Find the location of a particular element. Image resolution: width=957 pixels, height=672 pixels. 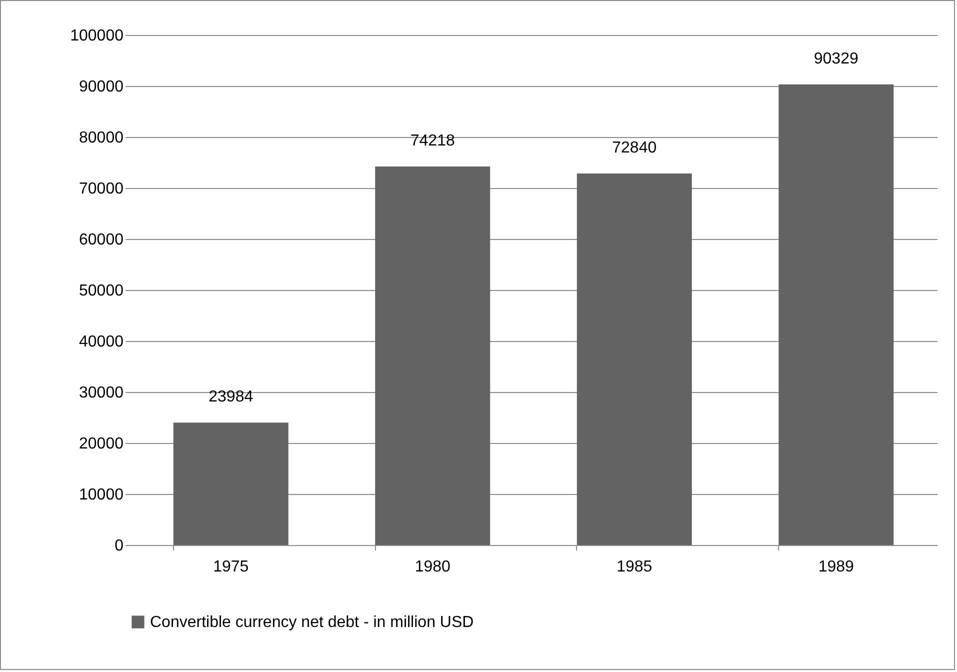

y-tick-label: 30000 is located at coordinates (101, 393).